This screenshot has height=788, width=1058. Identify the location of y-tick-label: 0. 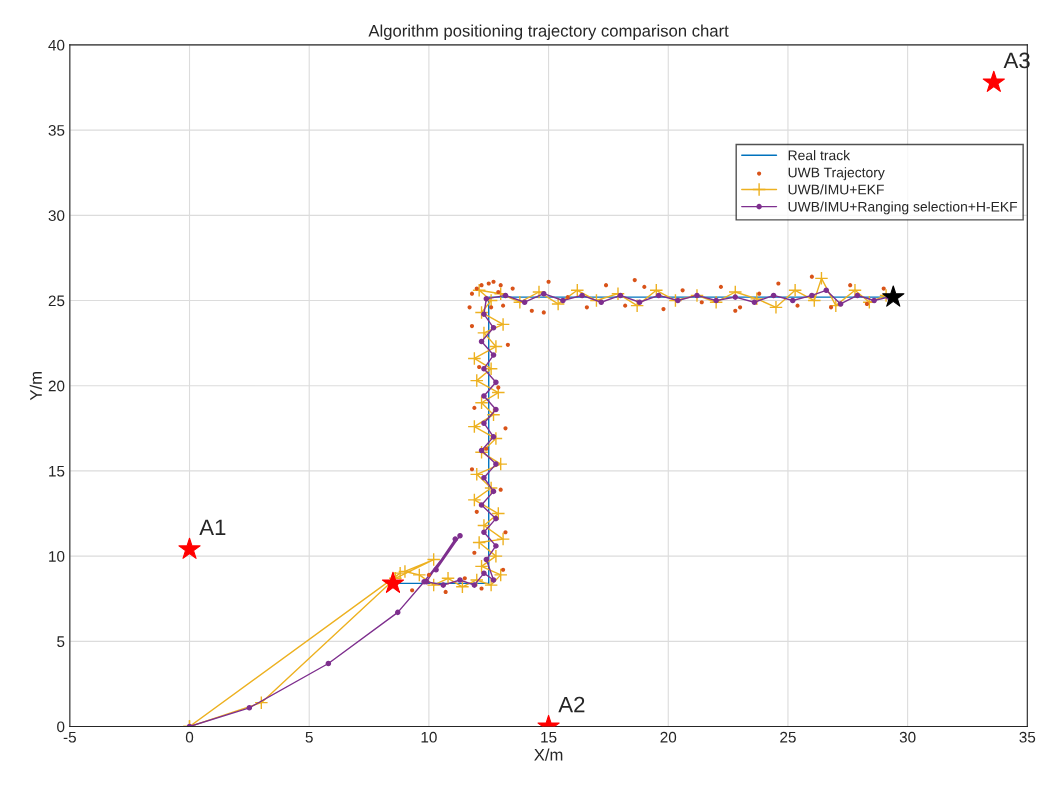
(61, 727).